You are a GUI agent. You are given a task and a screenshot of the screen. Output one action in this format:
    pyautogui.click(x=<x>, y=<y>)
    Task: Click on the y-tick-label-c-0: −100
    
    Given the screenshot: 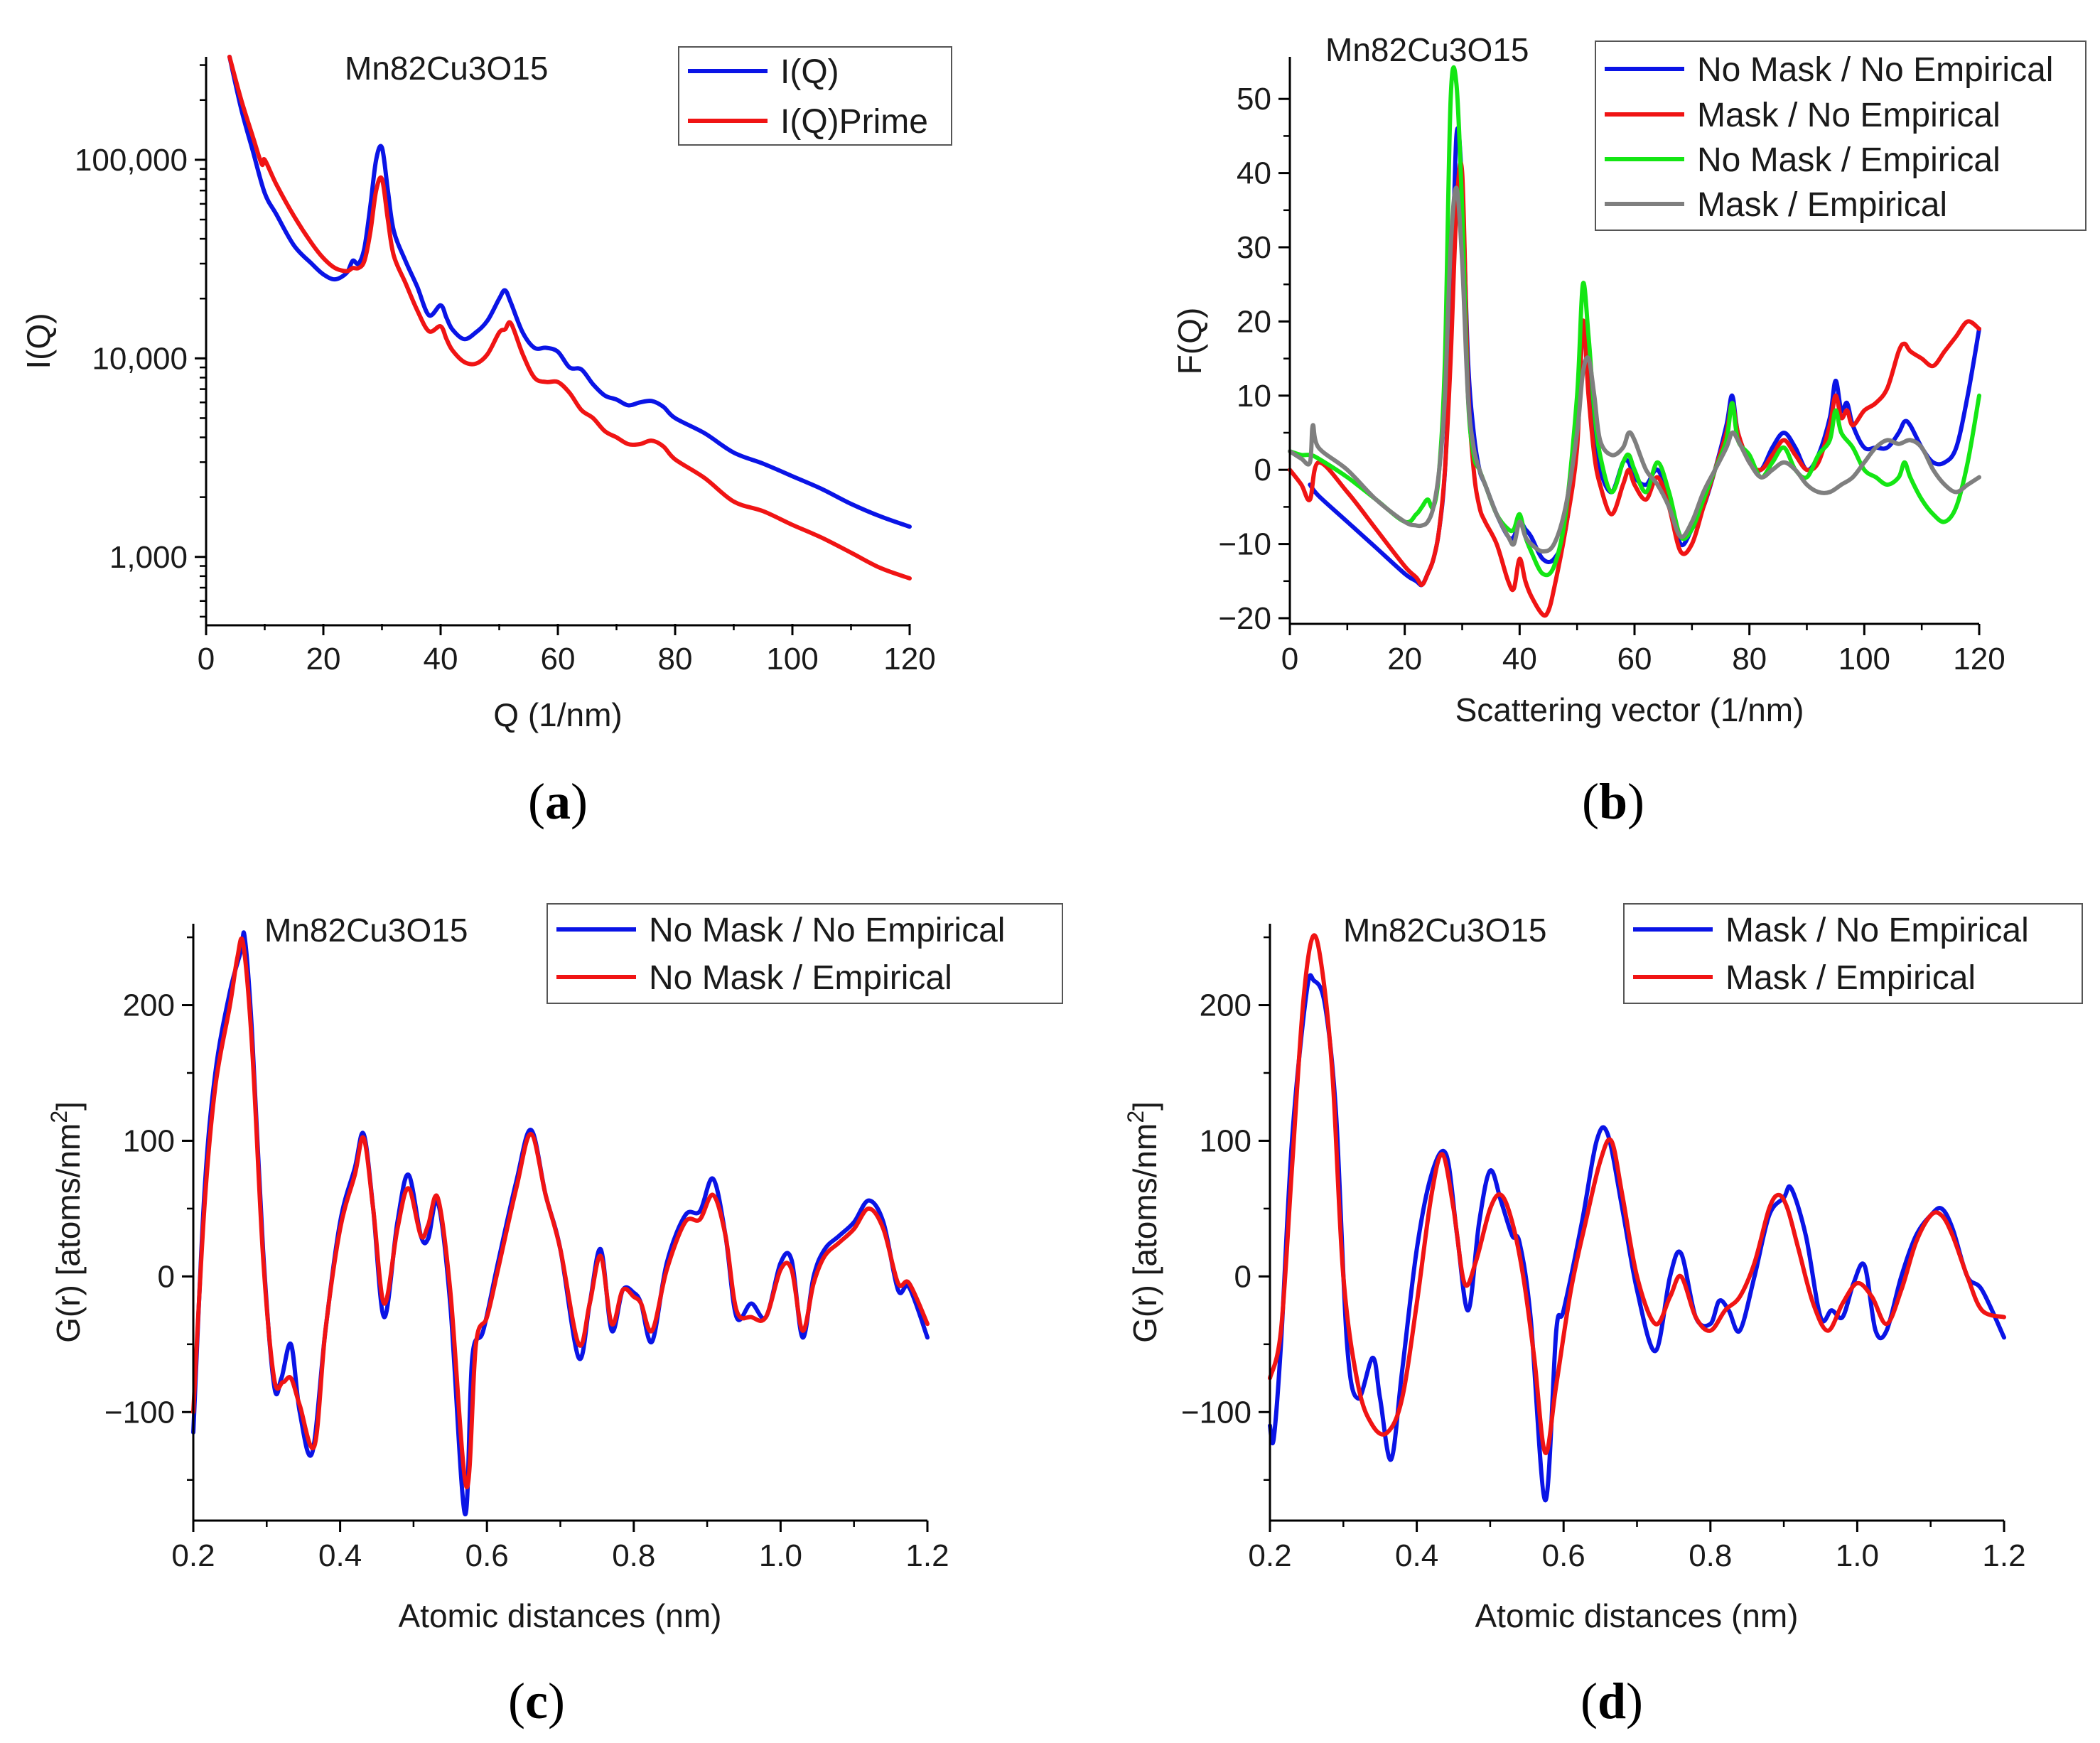 What is the action you would take?
    pyautogui.click(x=139, y=1412)
    